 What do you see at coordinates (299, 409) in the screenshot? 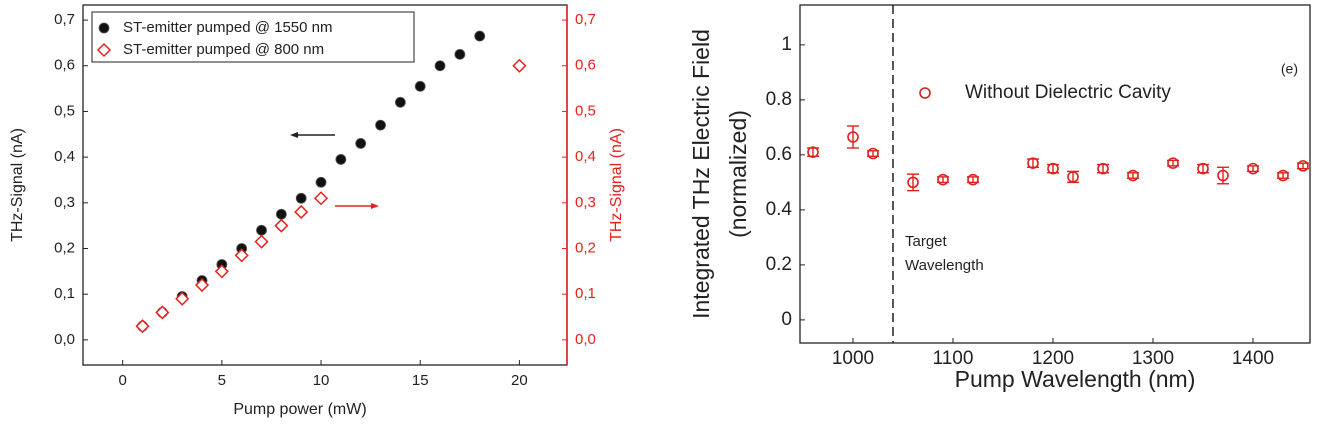
I see `x-axis-label: Pump power (mW)` at bounding box center [299, 409].